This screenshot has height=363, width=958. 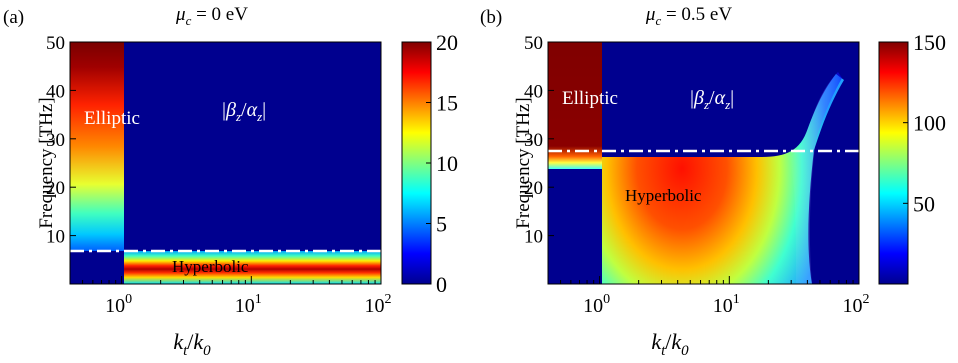 What do you see at coordinates (726, 304) in the screenshot?
I see `x-tick-label-b: 10¹` at bounding box center [726, 304].